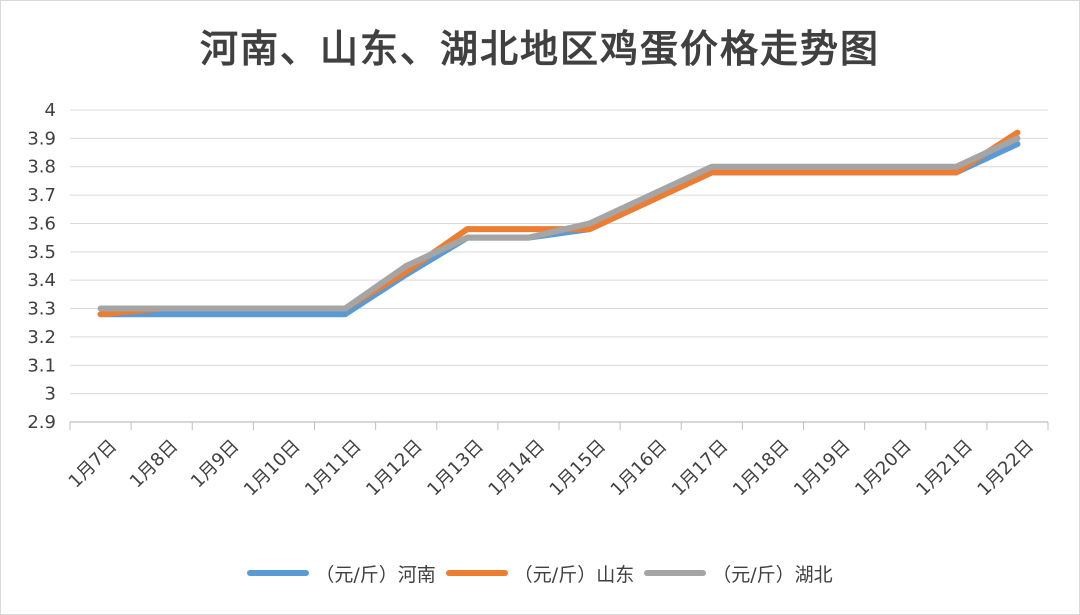 The height and width of the screenshot is (615, 1080). I want to click on y-tick-label: 3.3, so click(41, 309).